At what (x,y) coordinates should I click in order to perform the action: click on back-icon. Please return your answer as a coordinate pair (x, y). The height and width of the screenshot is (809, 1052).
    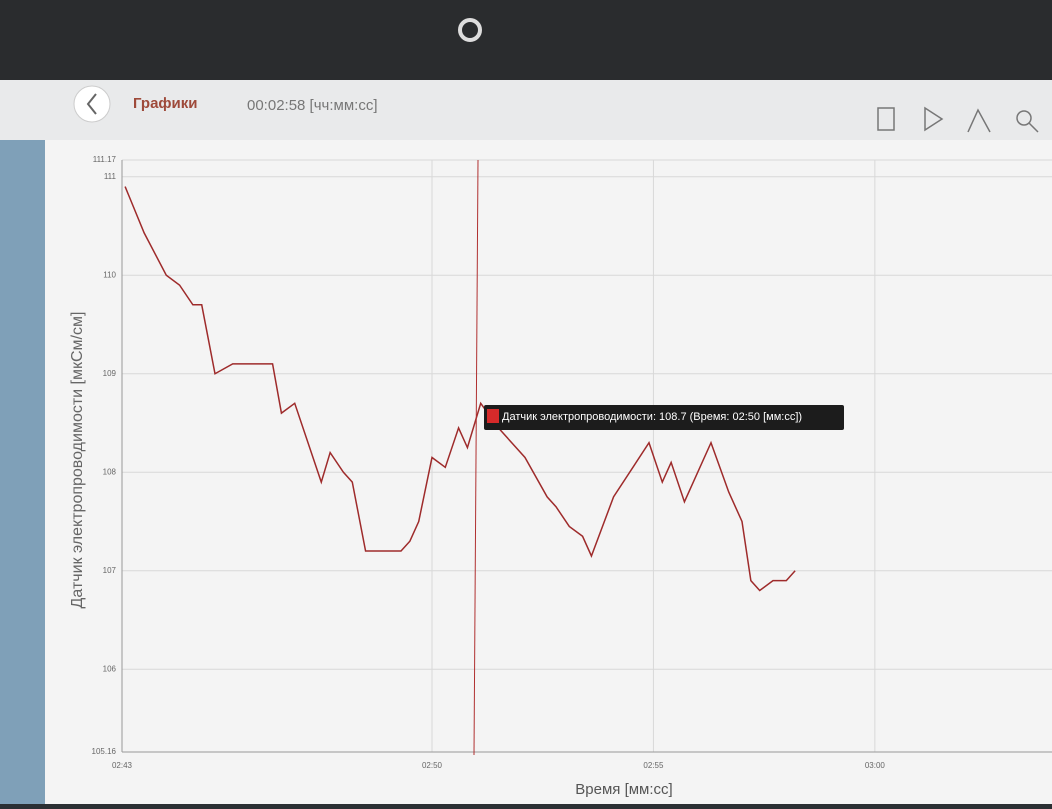
    Looking at the image, I should click on (91, 104).